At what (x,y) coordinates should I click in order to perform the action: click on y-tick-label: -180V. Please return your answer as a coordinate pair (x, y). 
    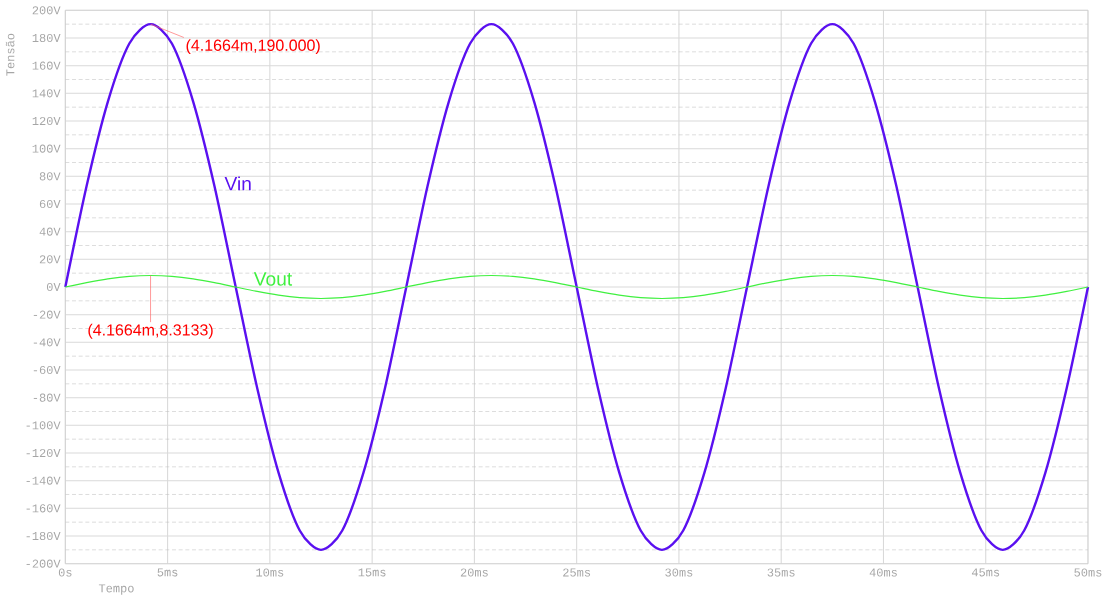
    Looking at the image, I should click on (43, 536).